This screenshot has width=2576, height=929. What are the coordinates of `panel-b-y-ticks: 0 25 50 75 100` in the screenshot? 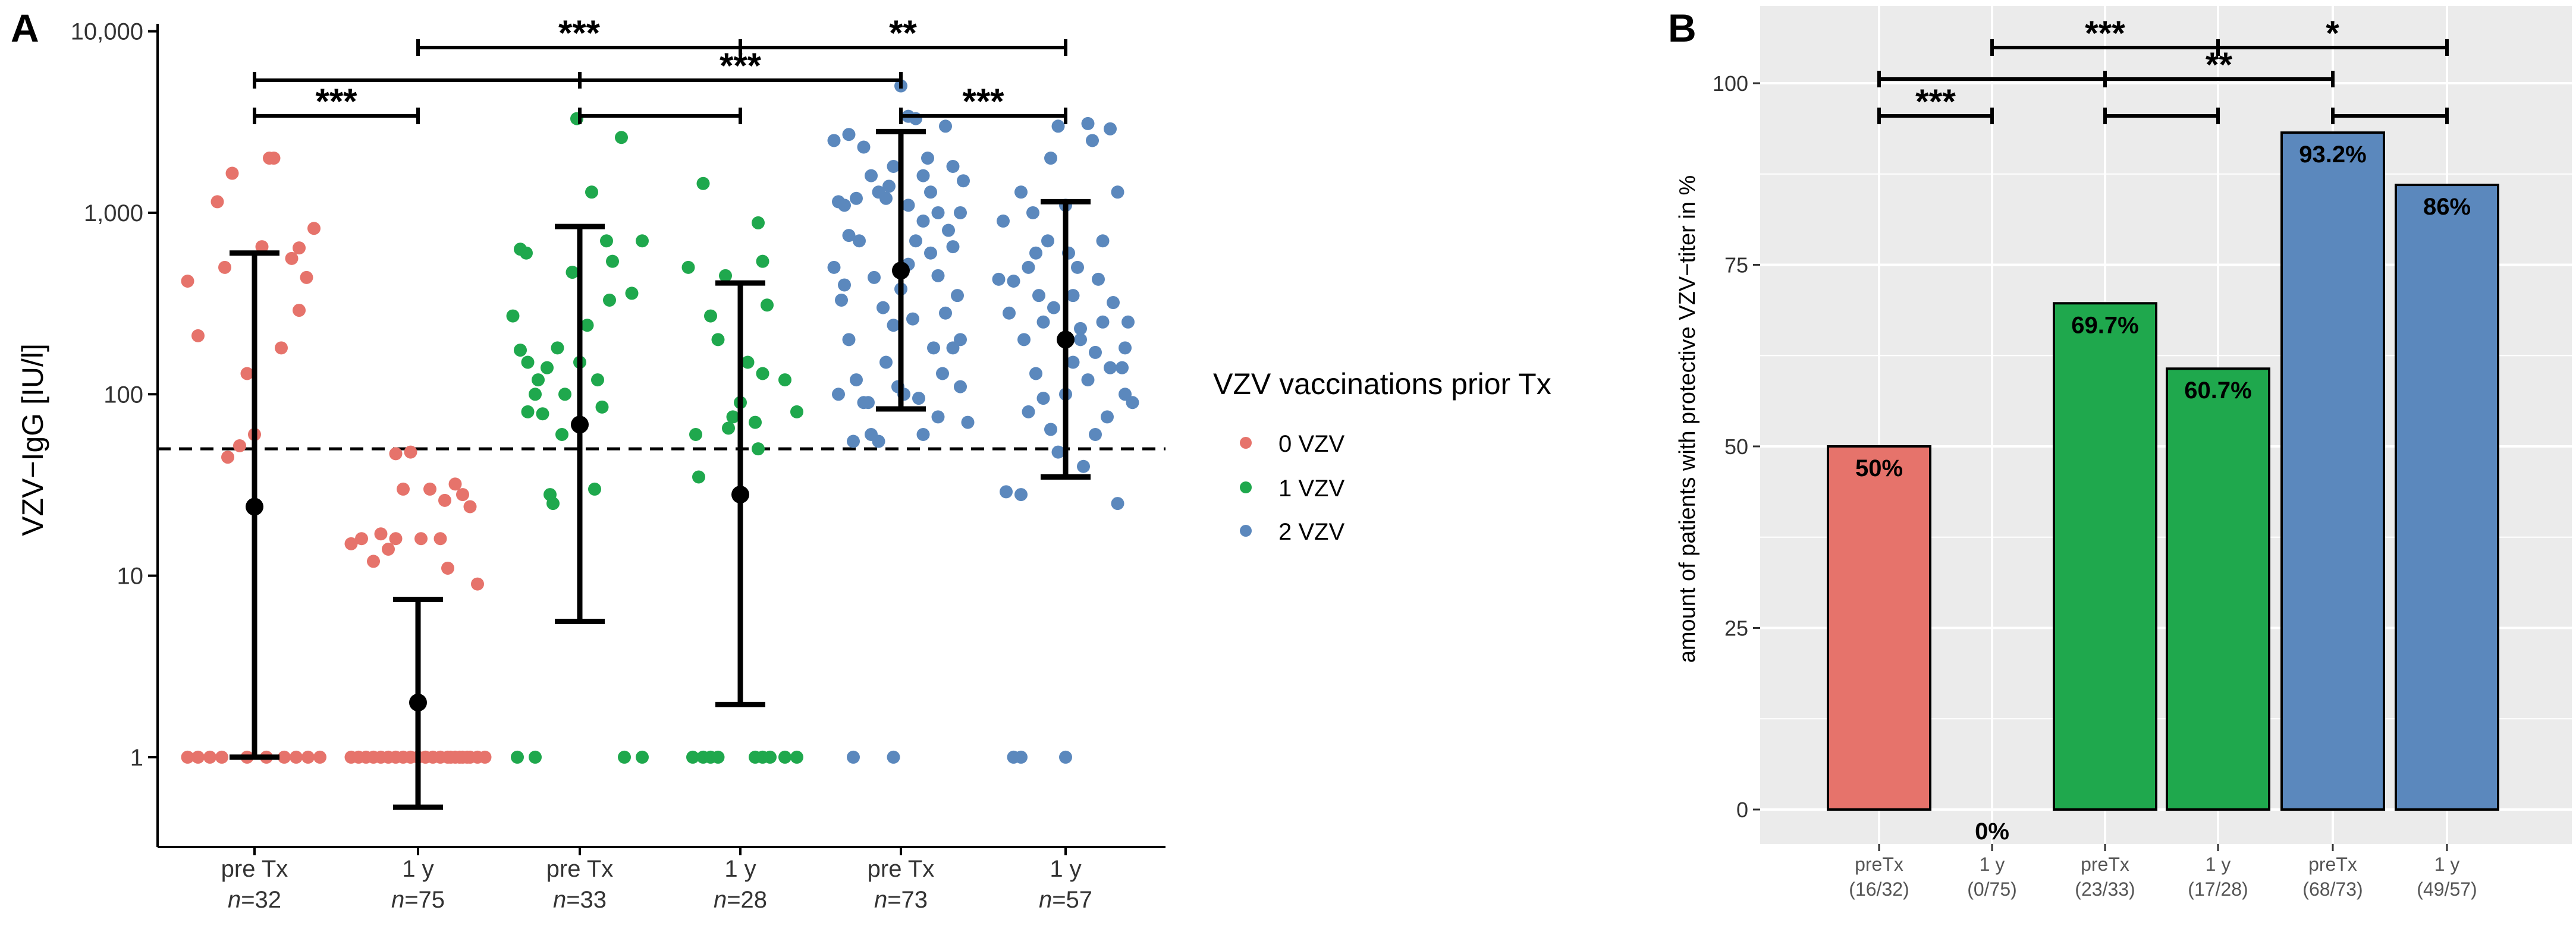 It's located at (1736, 446).